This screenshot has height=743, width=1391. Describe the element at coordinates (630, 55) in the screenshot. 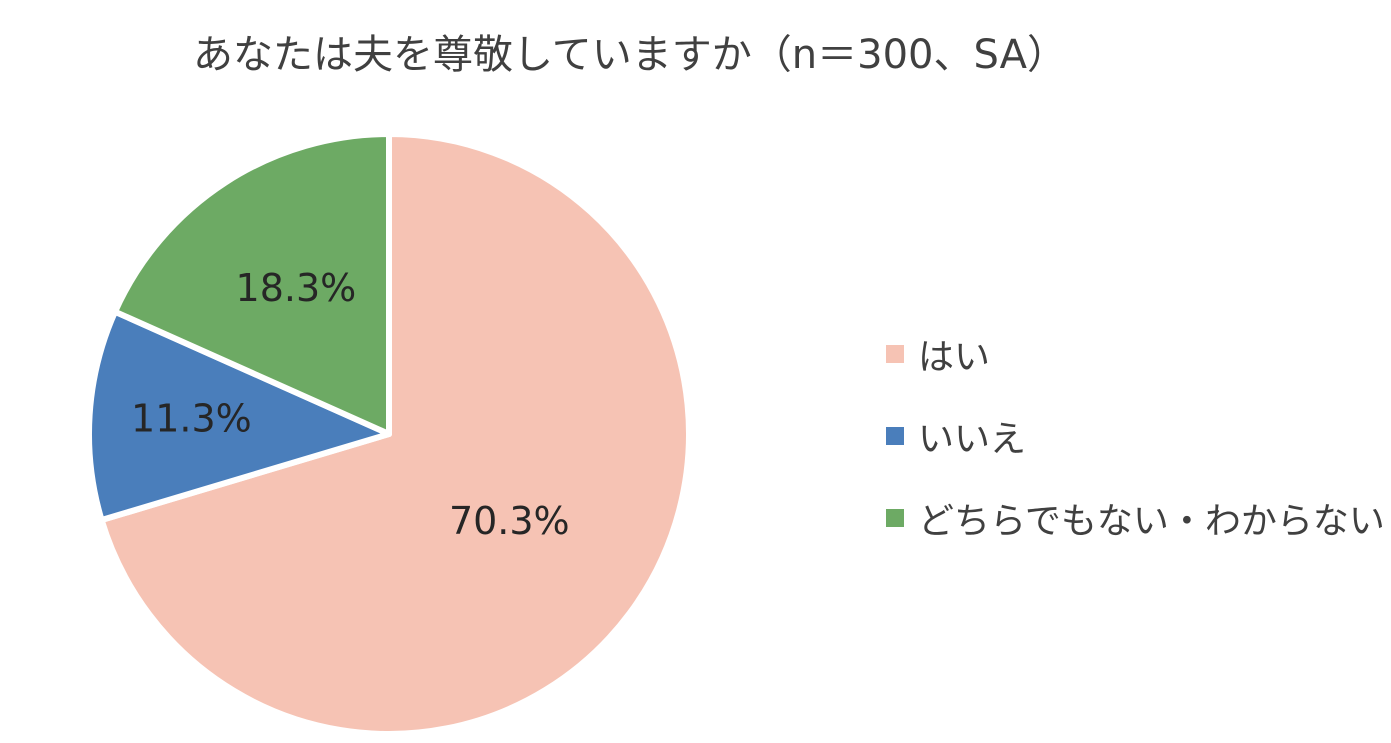

I see `chart-title: あなたは夫を尊敬していますか（n＝300、SA）` at that location.